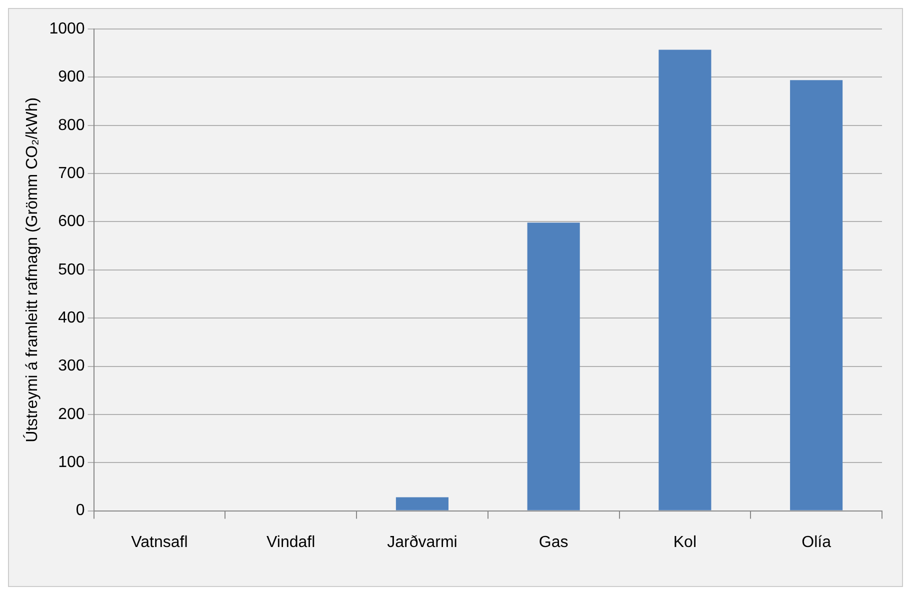 The height and width of the screenshot is (595, 911). Describe the element at coordinates (71, 221) in the screenshot. I see `y-tick-label: 600` at that location.